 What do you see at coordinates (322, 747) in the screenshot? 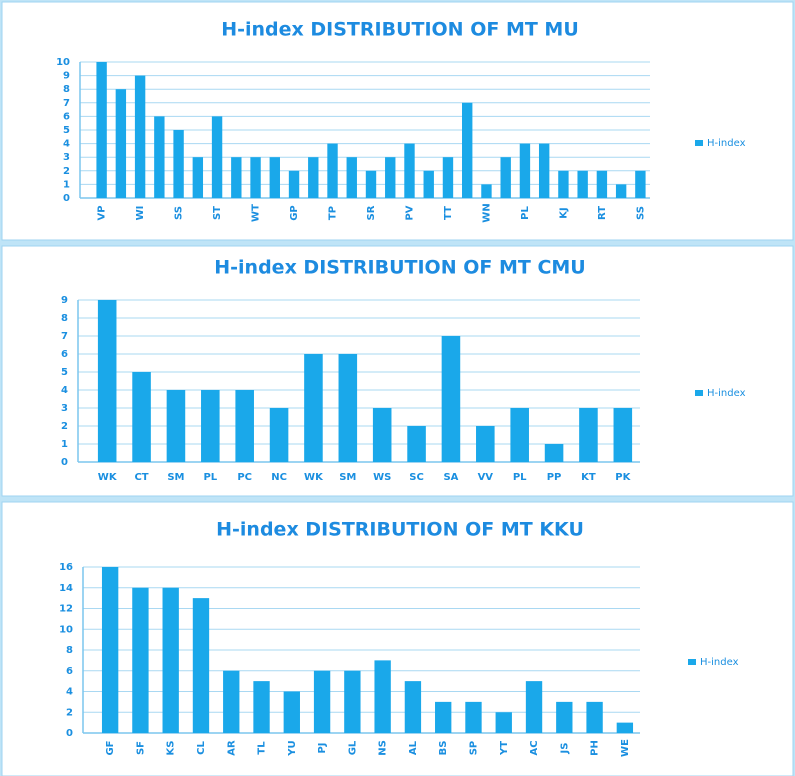
I see `x-tick-label: PJ` at bounding box center [322, 747].